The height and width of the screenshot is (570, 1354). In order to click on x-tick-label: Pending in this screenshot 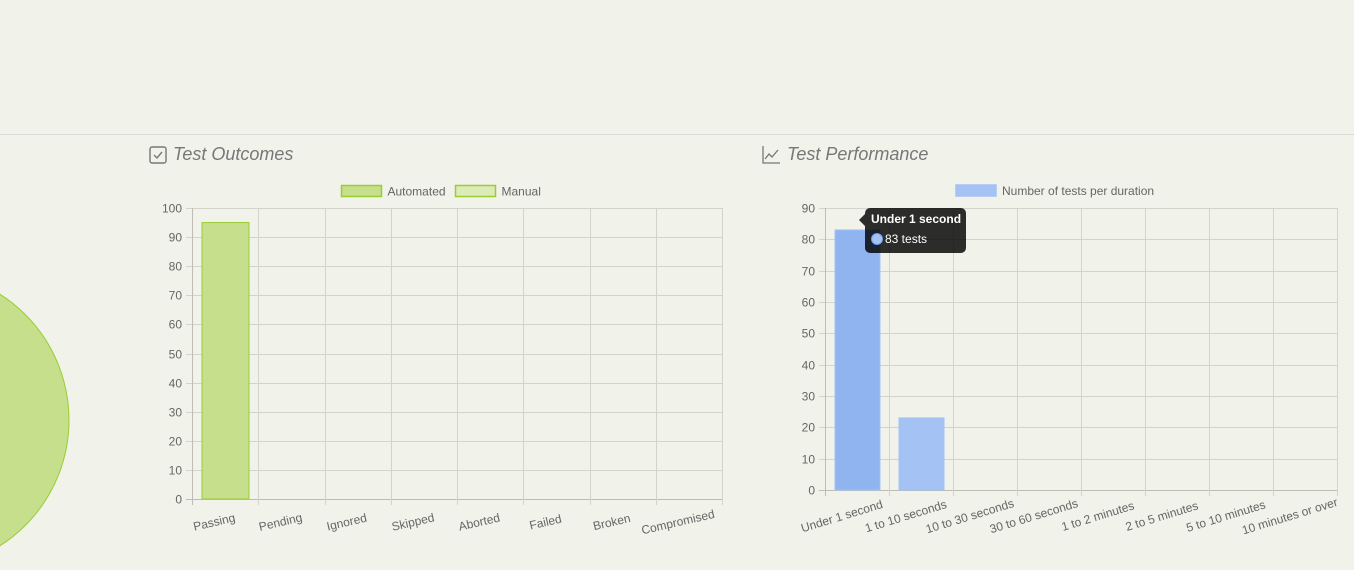, I will do `click(280, 522)`.